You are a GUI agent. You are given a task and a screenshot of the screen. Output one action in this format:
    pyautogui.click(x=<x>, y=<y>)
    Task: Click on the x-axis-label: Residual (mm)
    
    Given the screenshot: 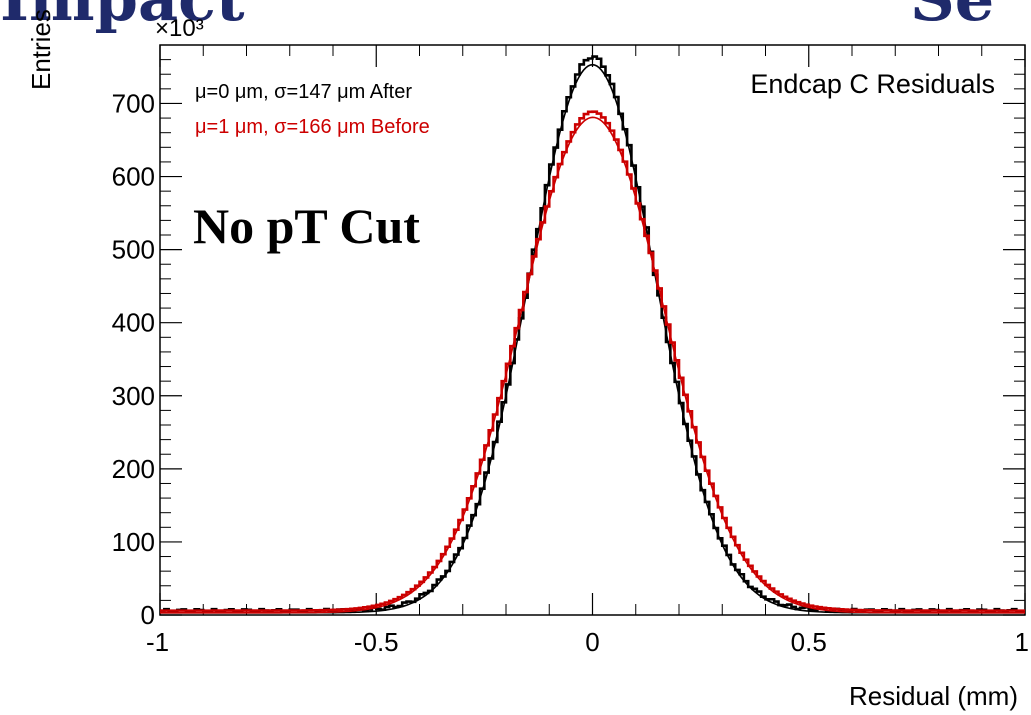 What is the action you would take?
    pyautogui.click(x=933, y=696)
    